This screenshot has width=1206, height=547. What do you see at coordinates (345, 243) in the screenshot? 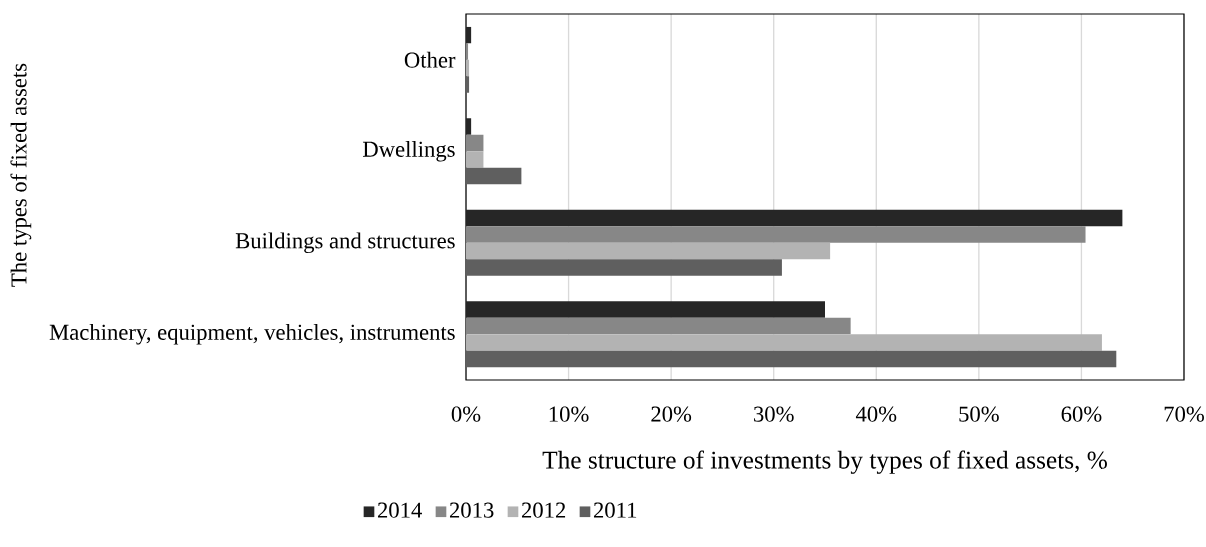
I see `y-tick-label: Buildings and structures` at bounding box center [345, 243].